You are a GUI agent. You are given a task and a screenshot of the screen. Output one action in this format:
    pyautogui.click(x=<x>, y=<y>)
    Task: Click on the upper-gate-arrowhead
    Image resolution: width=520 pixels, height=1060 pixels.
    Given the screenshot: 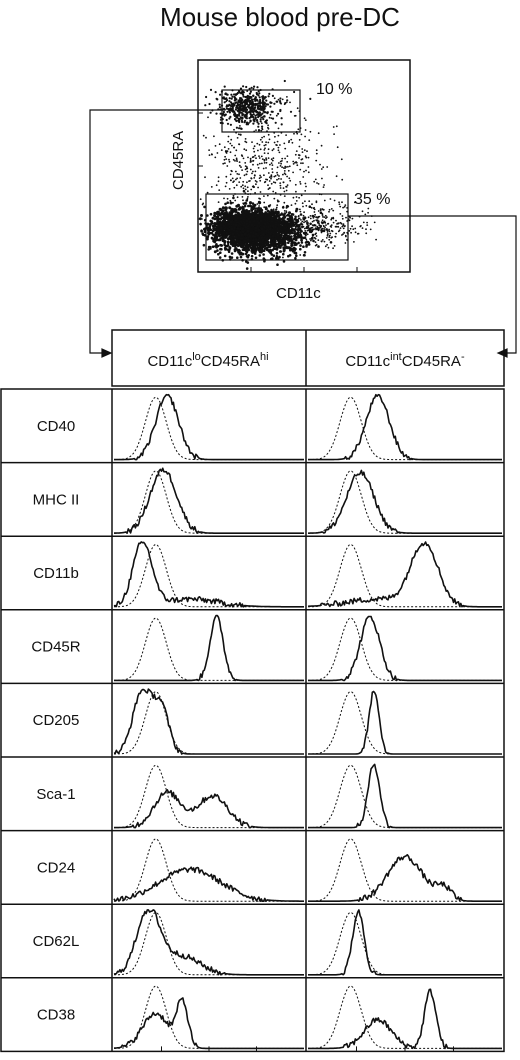 What is the action you would take?
    pyautogui.click(x=107, y=353)
    